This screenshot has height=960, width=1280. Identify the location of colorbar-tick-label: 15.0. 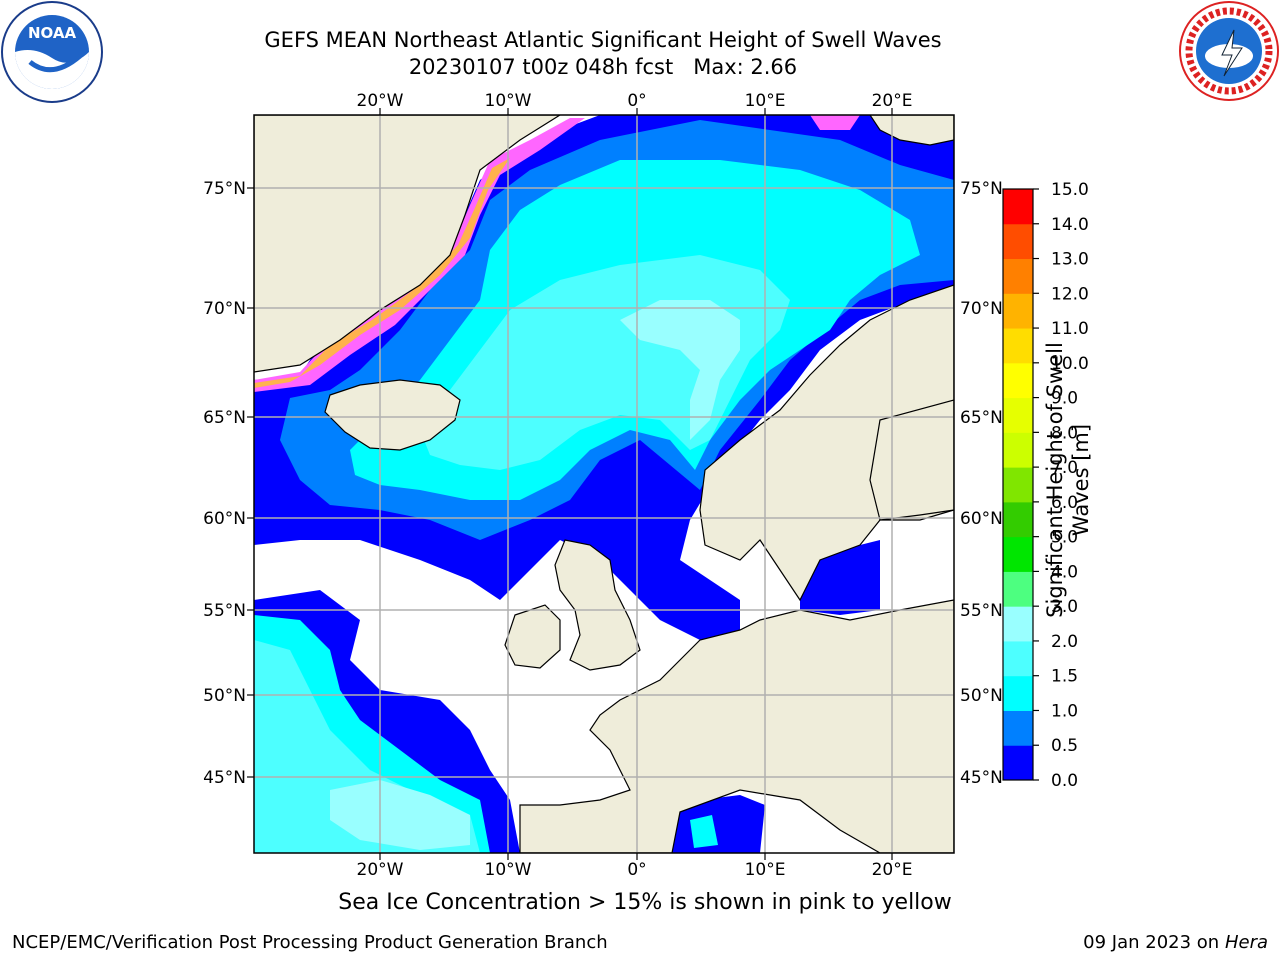
(1070, 190).